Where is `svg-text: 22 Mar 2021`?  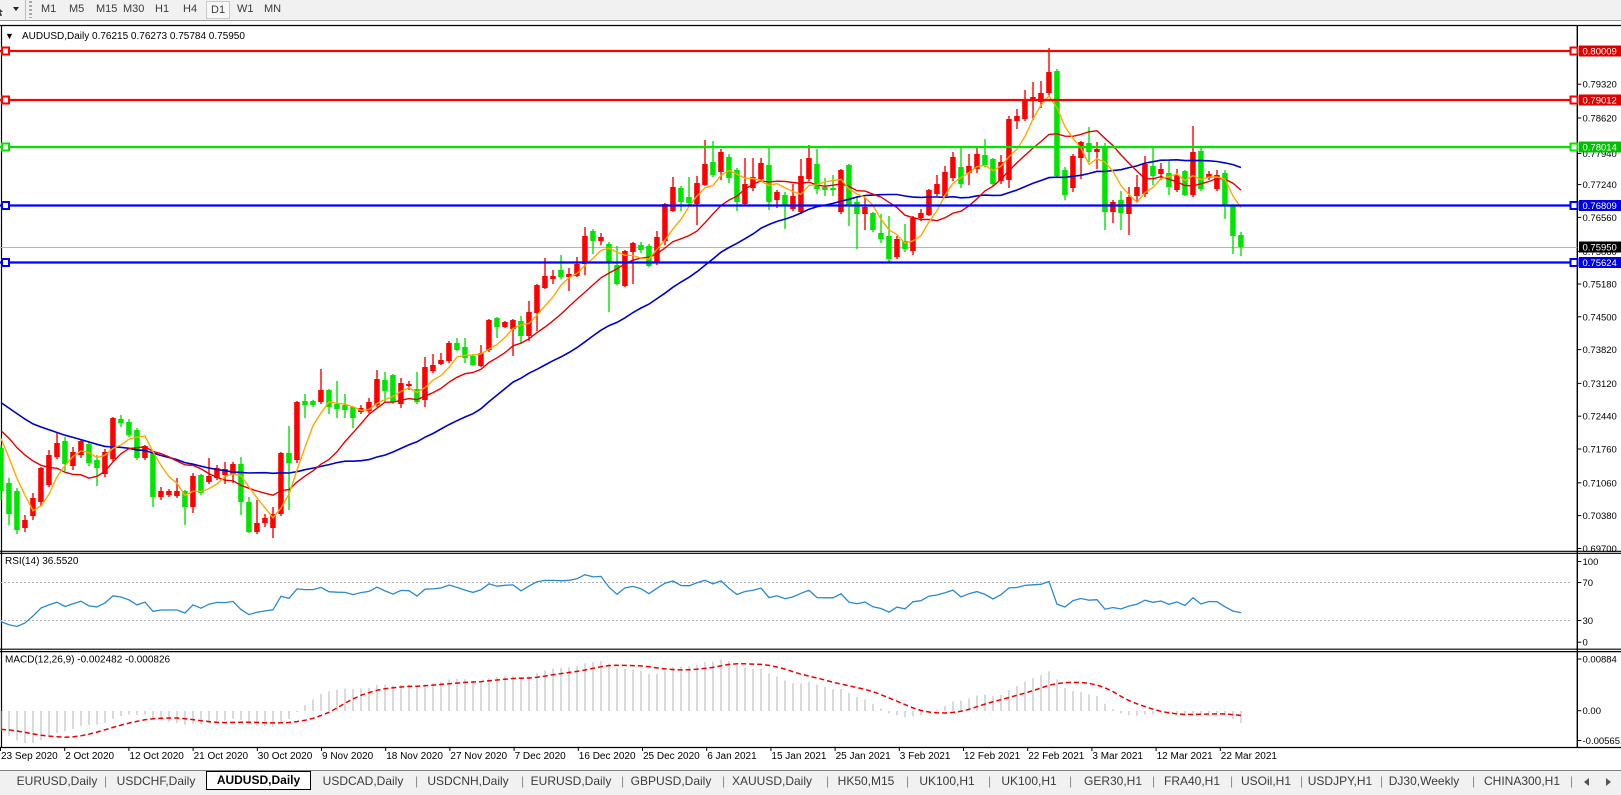
svg-text: 22 Mar 2021 is located at coordinates (1249, 756).